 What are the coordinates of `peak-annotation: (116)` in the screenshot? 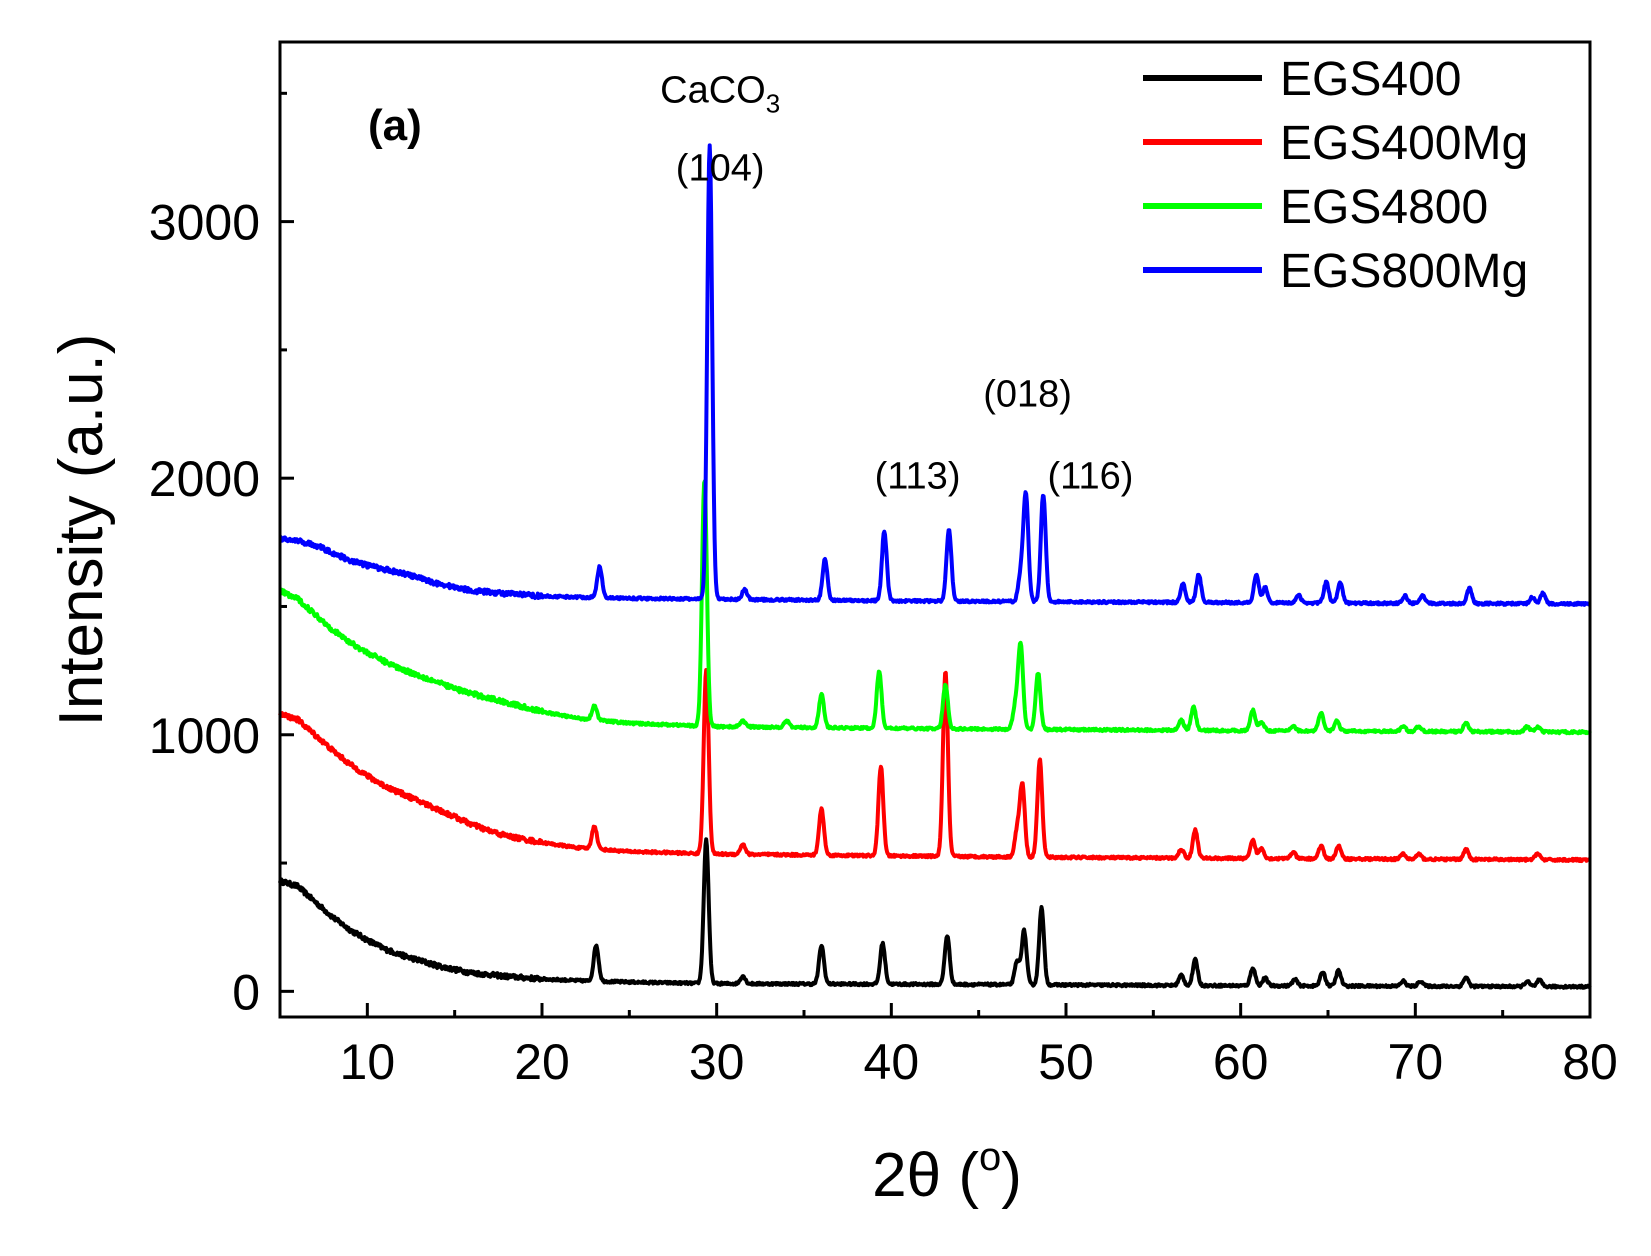 It's located at (1091, 476).